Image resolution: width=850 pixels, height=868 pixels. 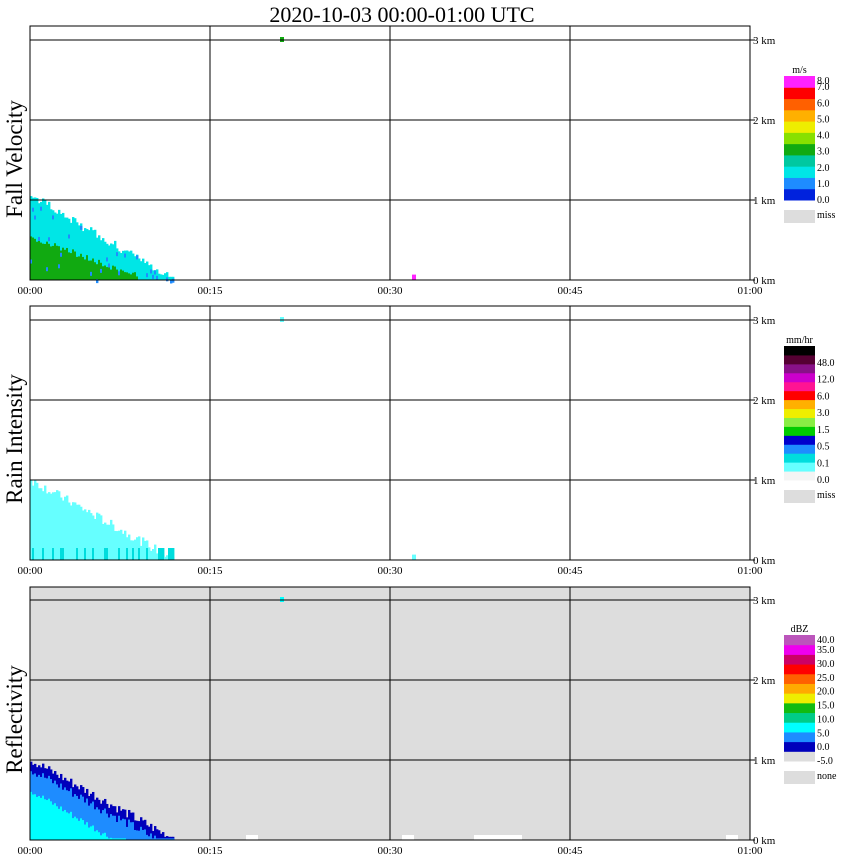 What do you see at coordinates (825, 761) in the screenshot?
I see `colorbar-label: -5.0` at bounding box center [825, 761].